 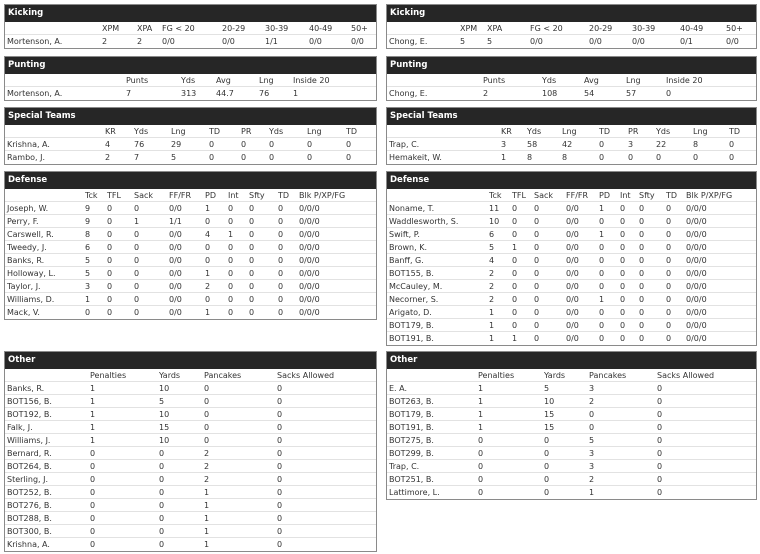 I want to click on stat-cell: 6, so click(x=88, y=247).